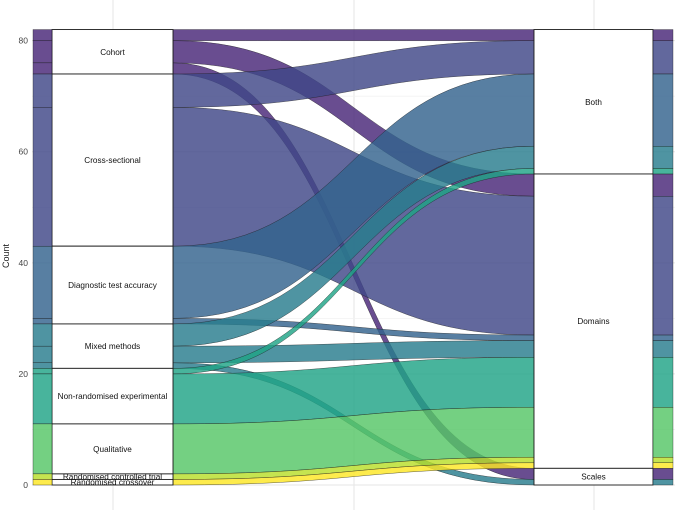 The image size is (685, 510). I want to click on stratum-label-scales: Scales, so click(593, 477).